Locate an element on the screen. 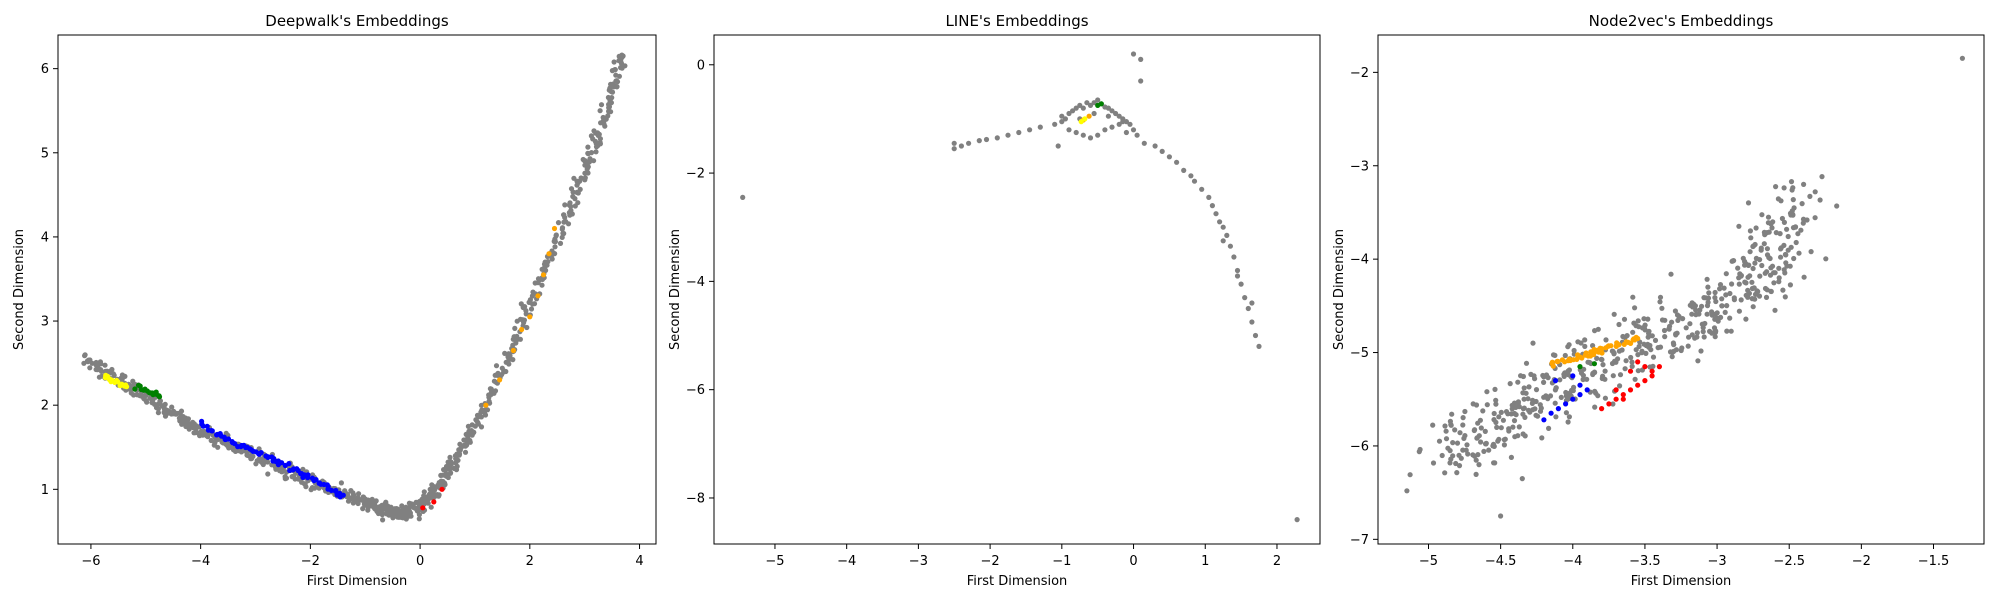  y-tick-label: 2 is located at coordinates (45, 406).